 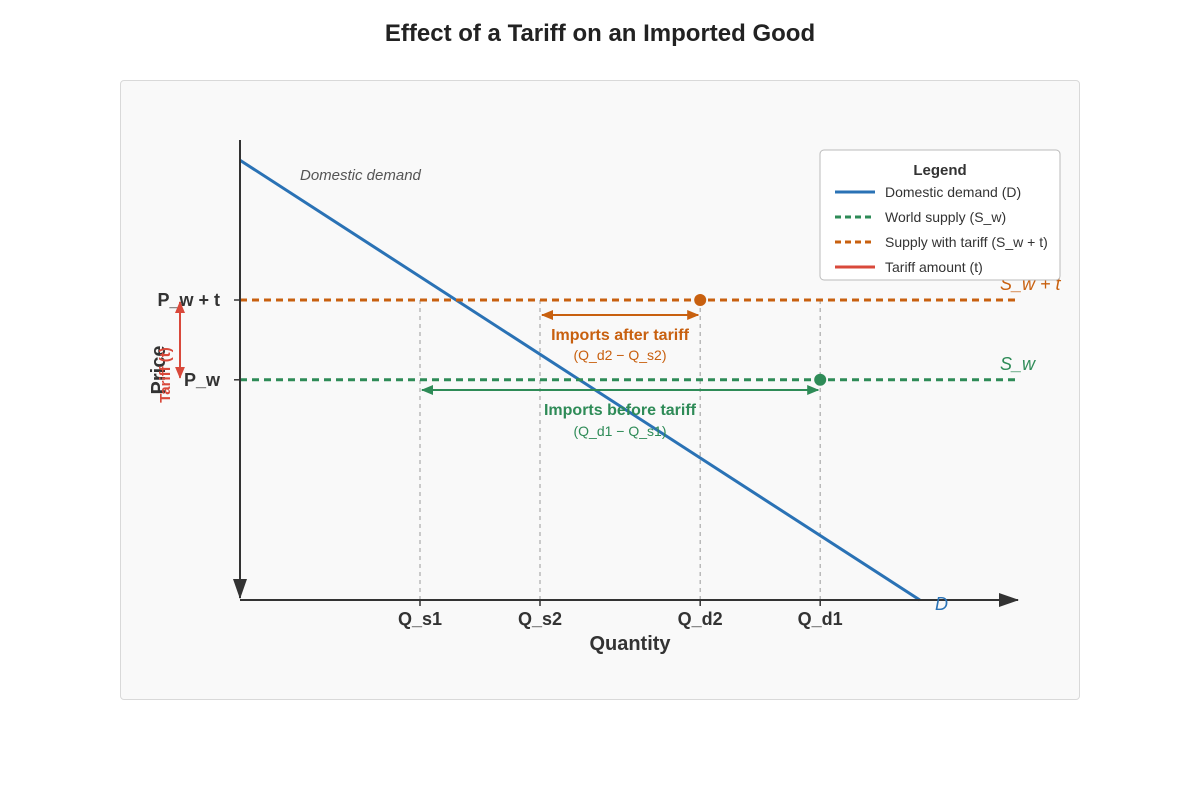 What do you see at coordinates (953, 192) in the screenshot?
I see `legend-item-label: Domestic demand (D)` at bounding box center [953, 192].